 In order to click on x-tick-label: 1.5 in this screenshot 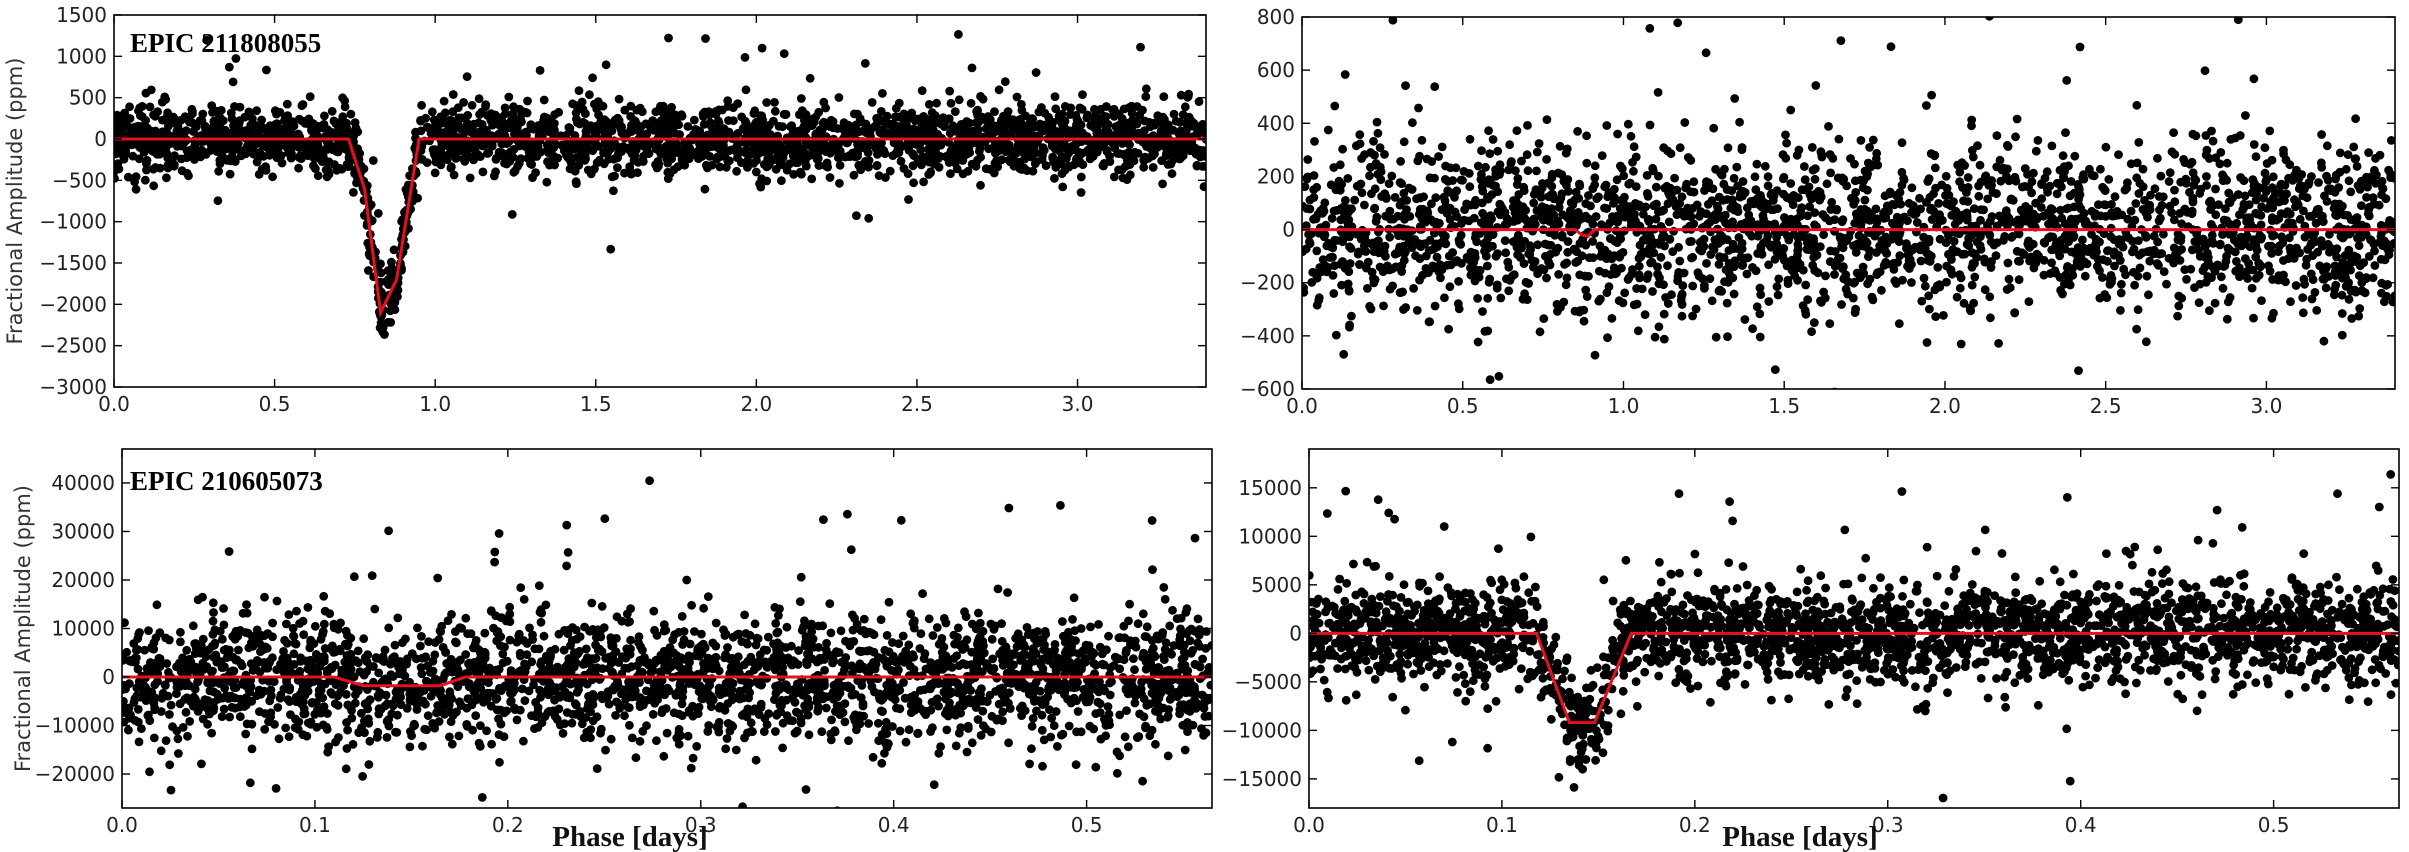, I will do `click(596, 404)`.